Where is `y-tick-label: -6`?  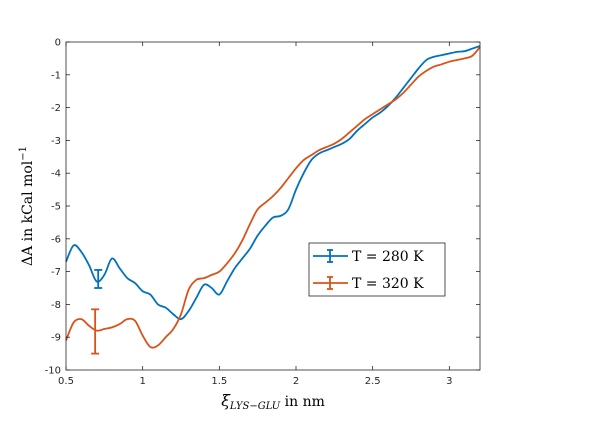
y-tick-label: -6 is located at coordinates (56, 239).